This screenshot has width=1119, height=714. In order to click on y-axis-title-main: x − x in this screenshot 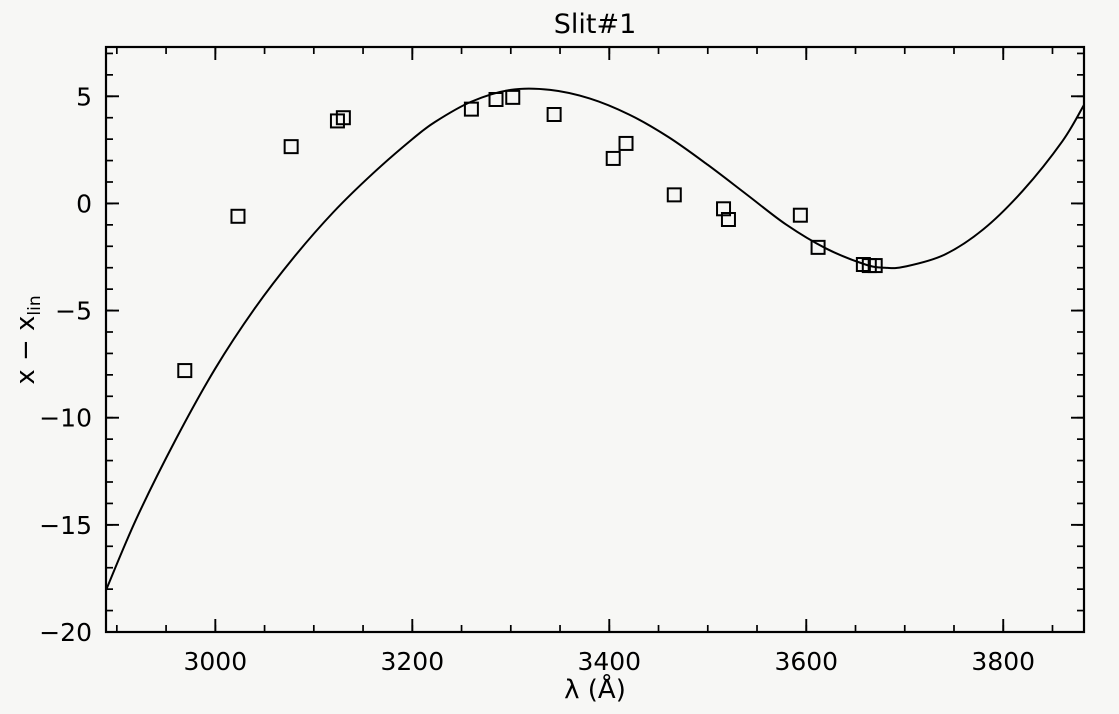, I will do `click(26, 350)`.